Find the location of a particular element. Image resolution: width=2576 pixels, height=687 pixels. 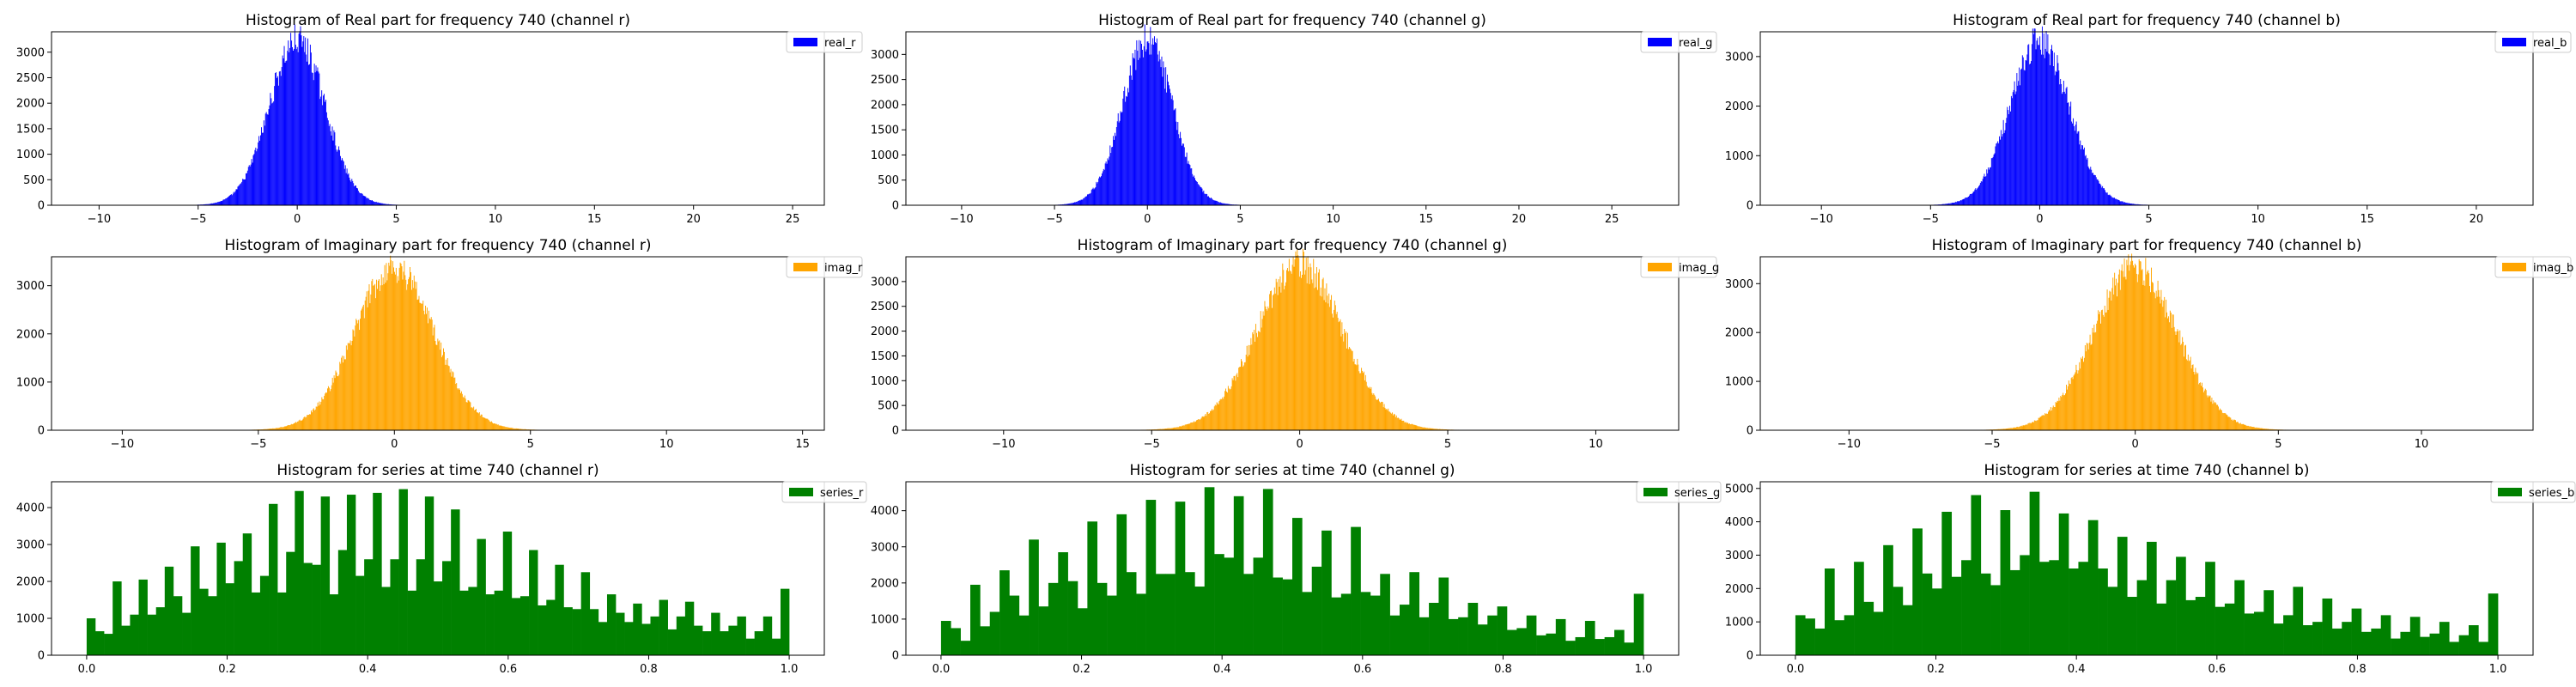

y-tick-label: 1000 is located at coordinates (885, 381).